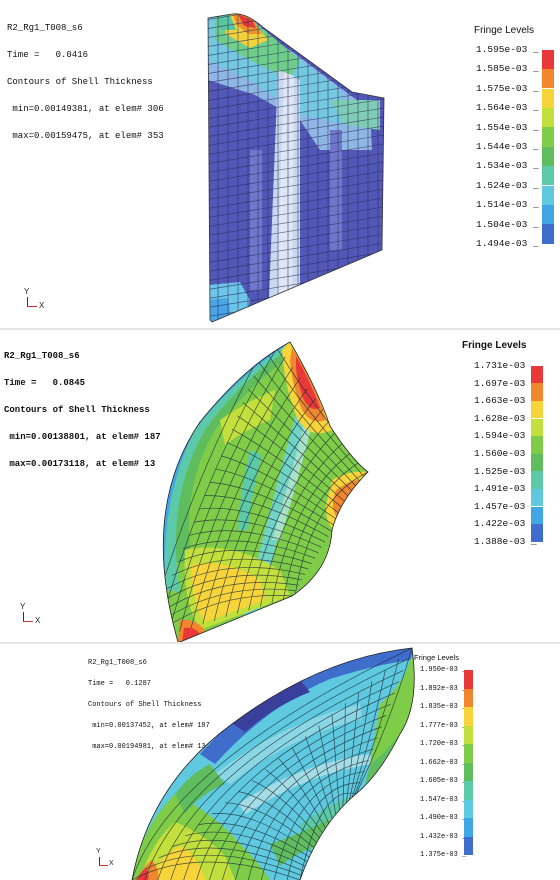 This screenshot has width=560, height=880. Describe the element at coordinates (507, 88) in the screenshot. I see `fringe-level-label: 1.575e-03 _` at that location.